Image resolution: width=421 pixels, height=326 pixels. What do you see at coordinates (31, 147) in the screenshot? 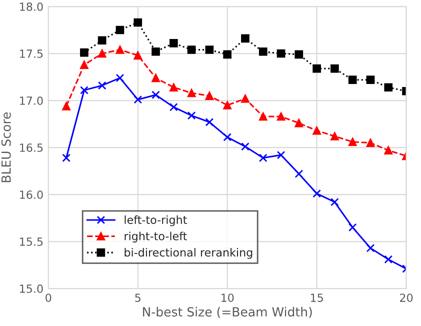
I see `y-tick-label: 16.5` at bounding box center [31, 147].